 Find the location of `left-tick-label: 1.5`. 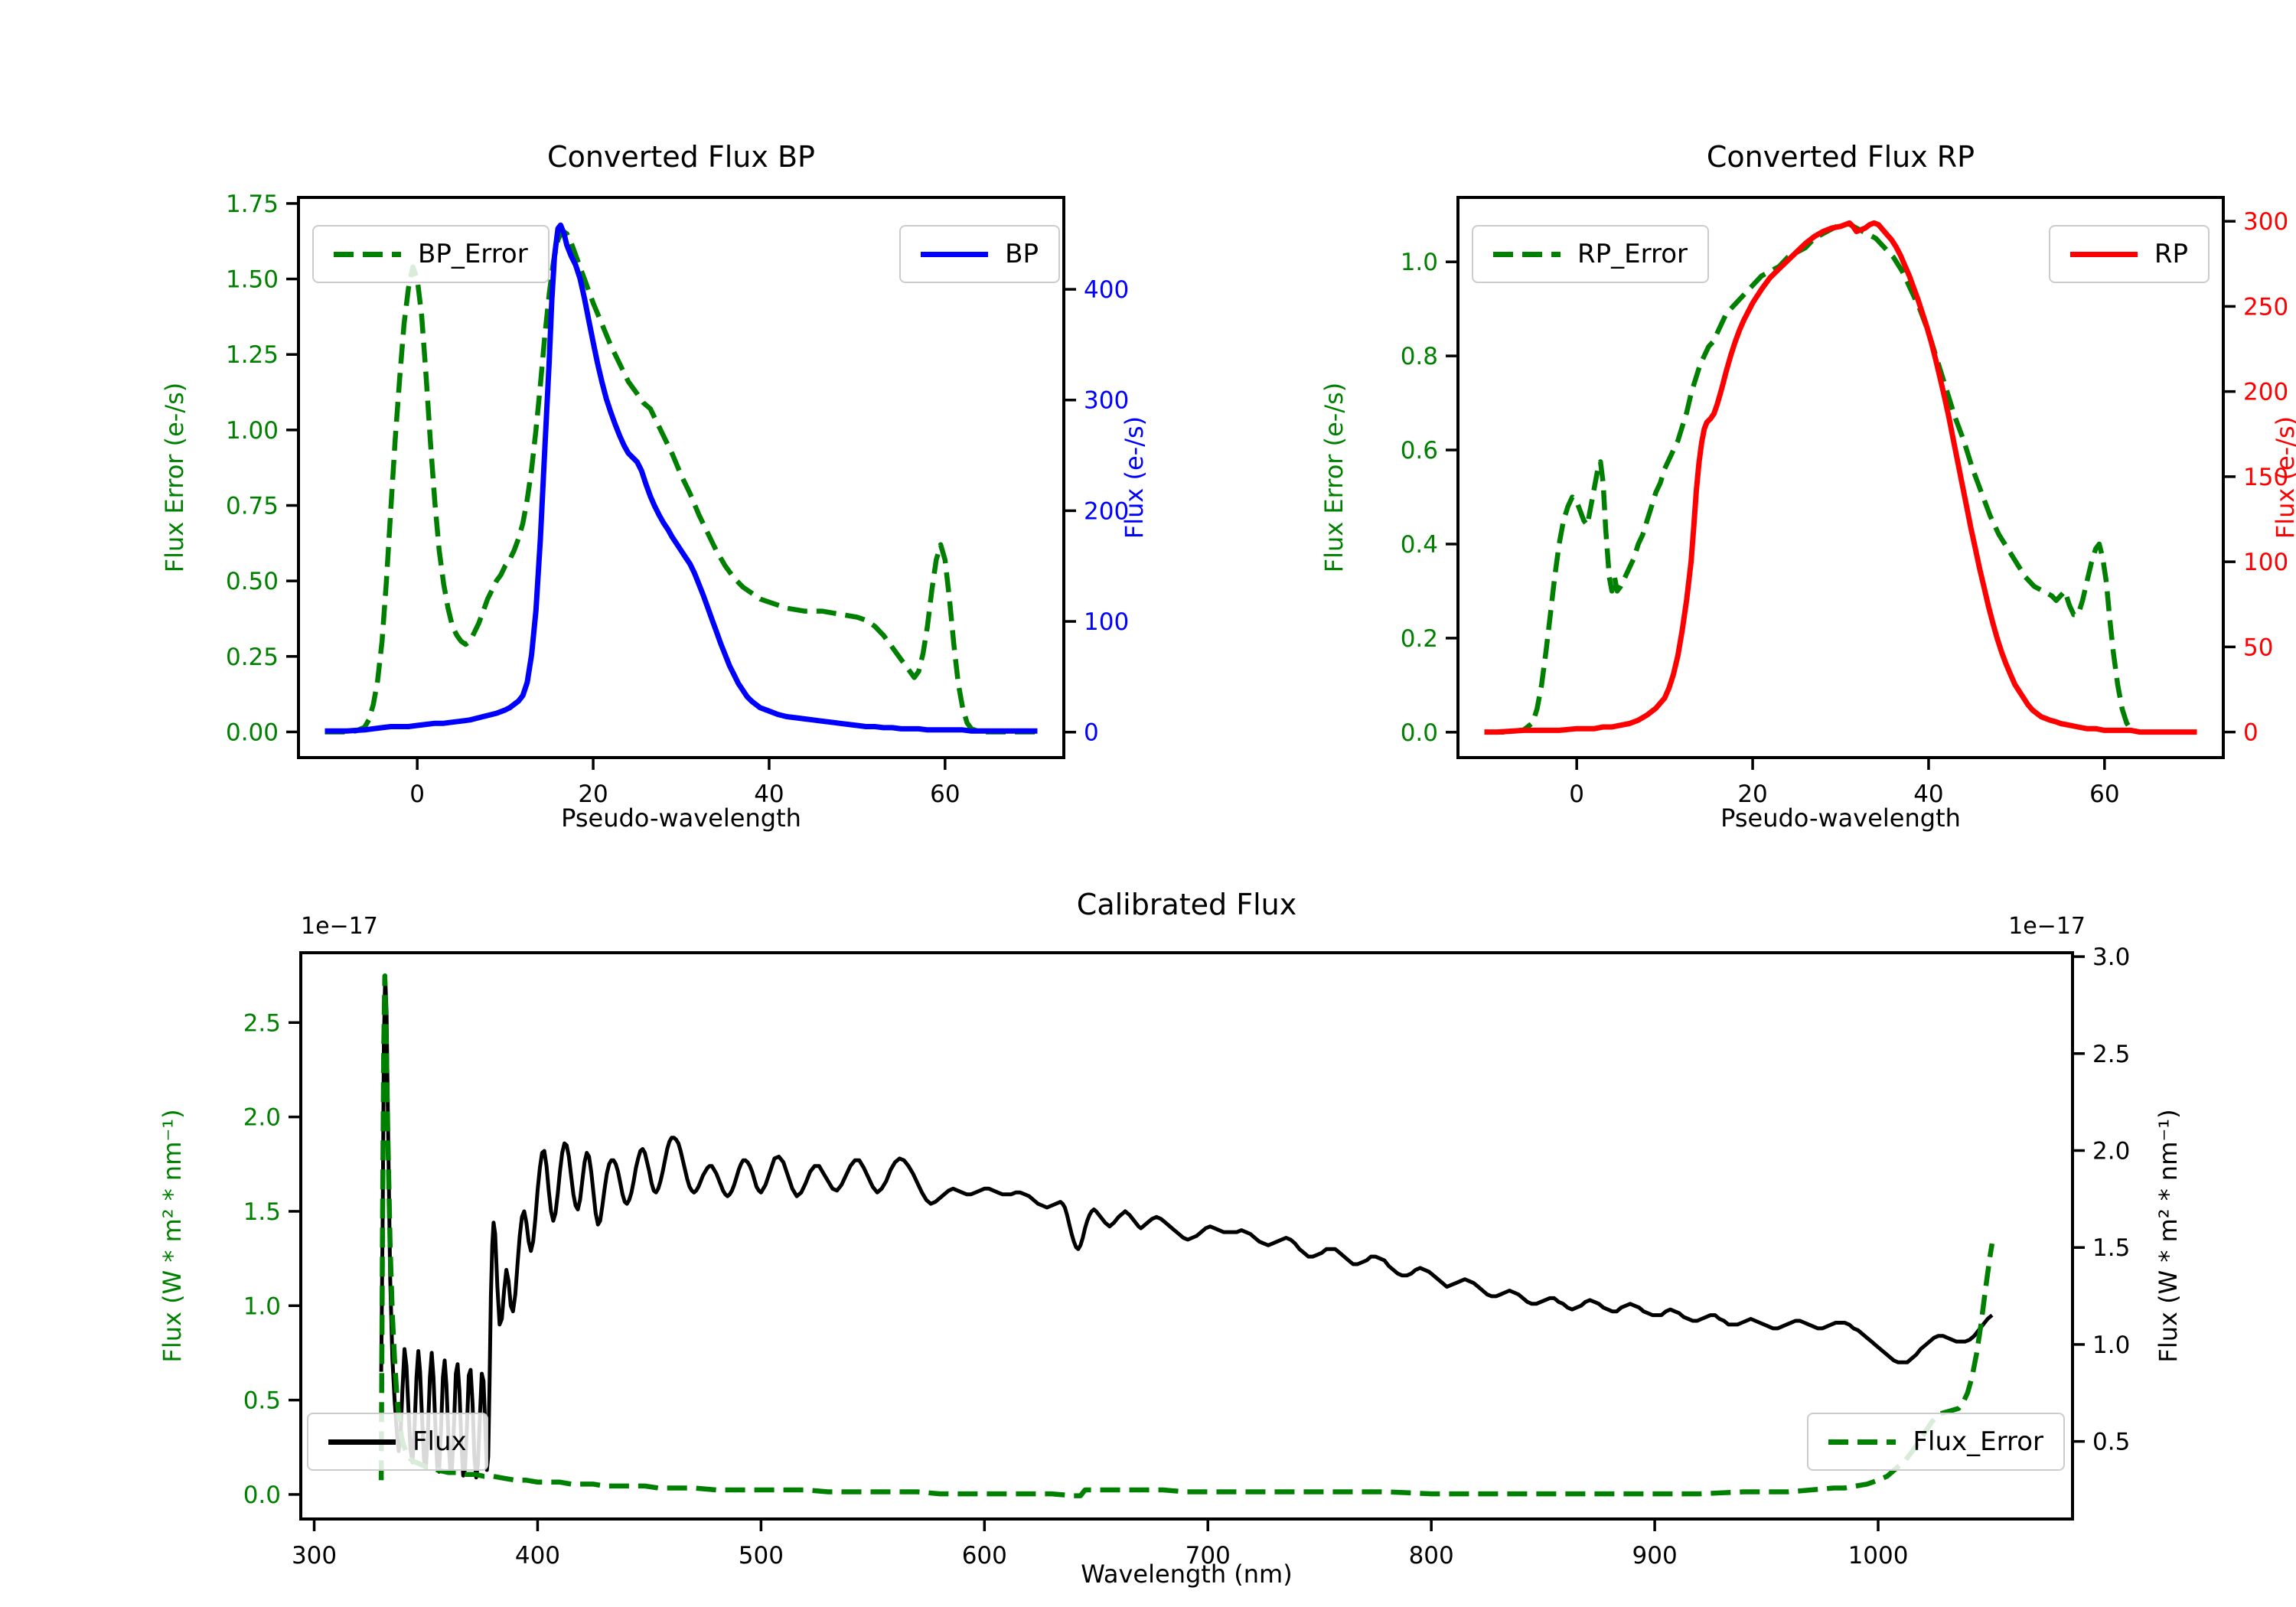

left-tick-label: 1.5 is located at coordinates (262, 1212).